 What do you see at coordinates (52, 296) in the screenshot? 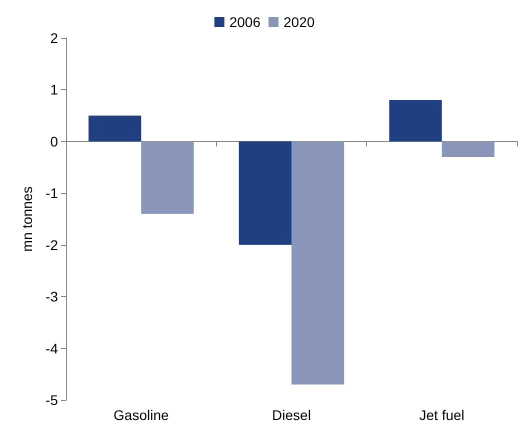
I see `y-tick-label: -3` at bounding box center [52, 296].